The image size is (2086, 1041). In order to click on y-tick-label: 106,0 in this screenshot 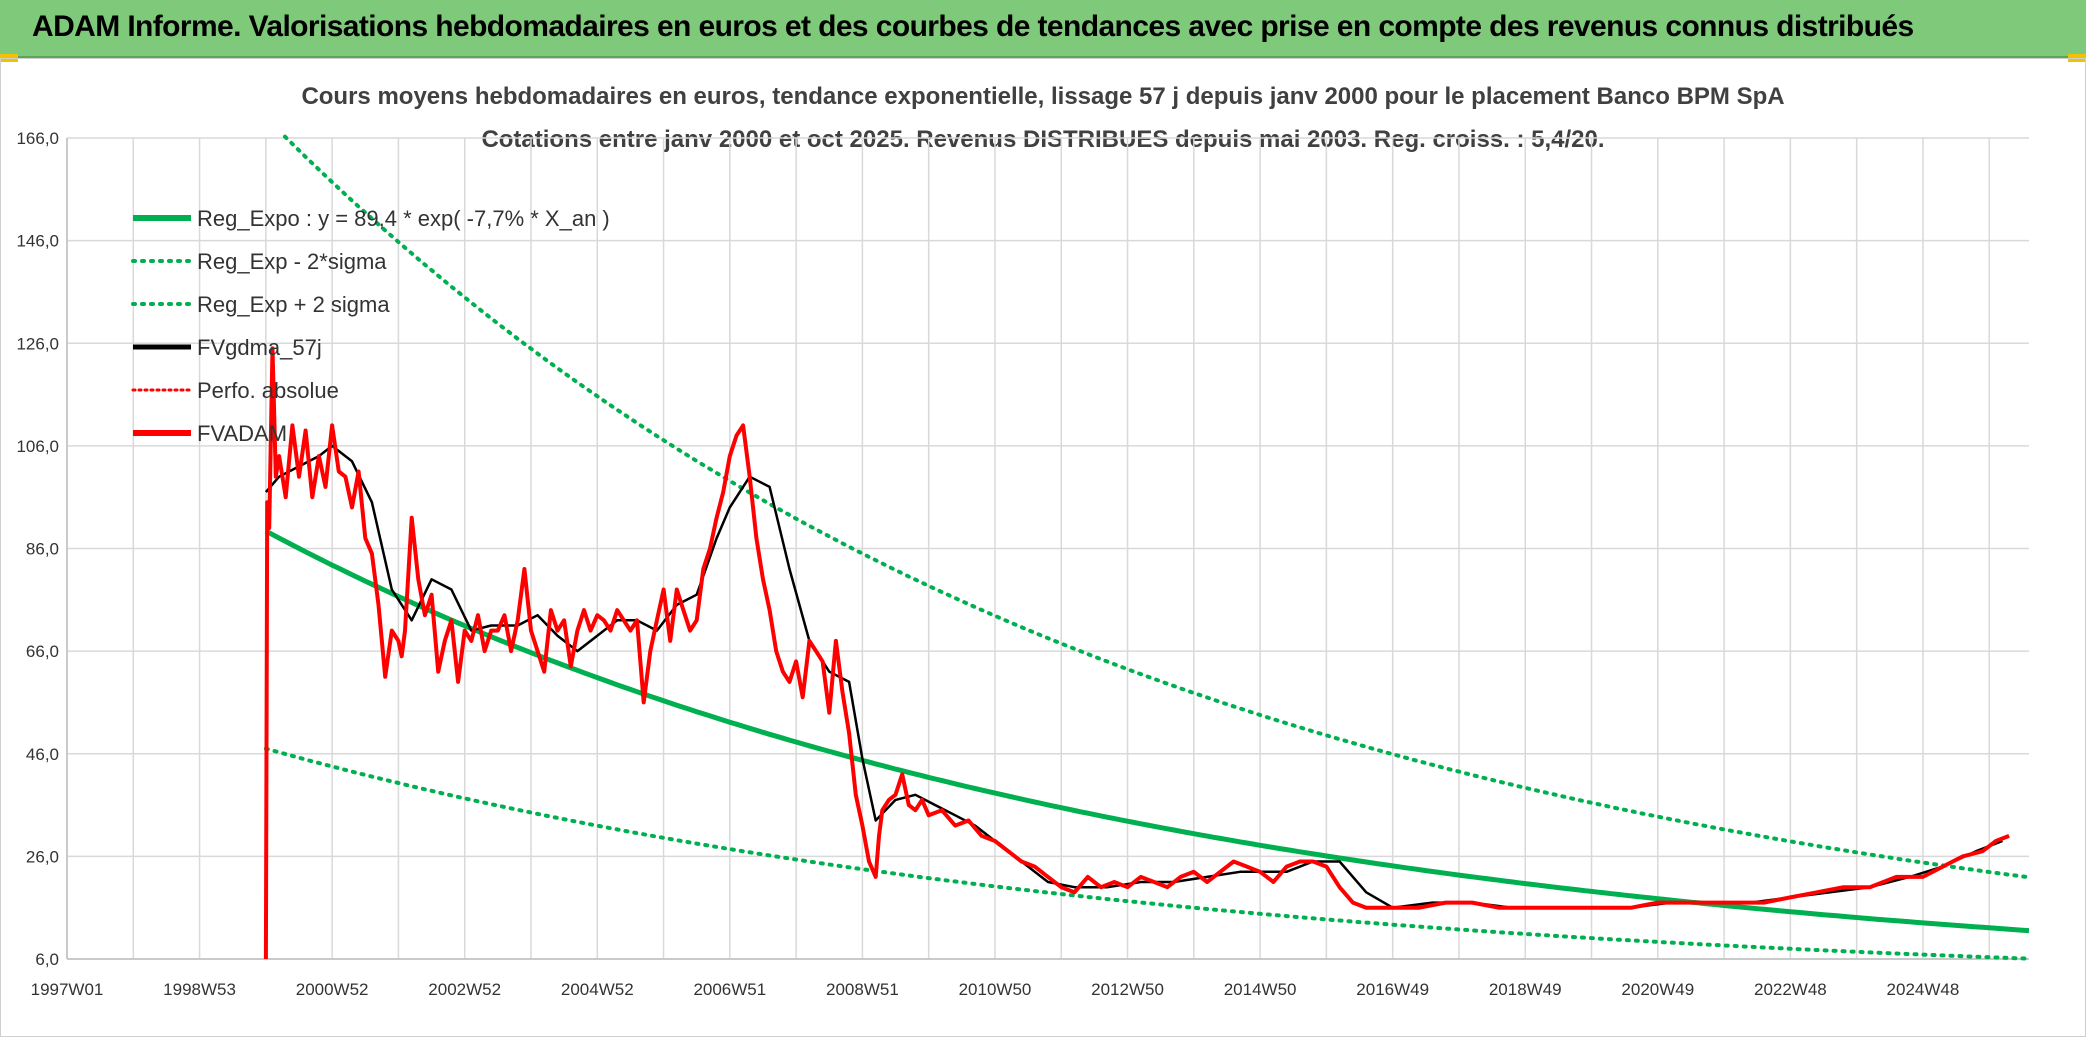, I will do `click(37, 446)`.